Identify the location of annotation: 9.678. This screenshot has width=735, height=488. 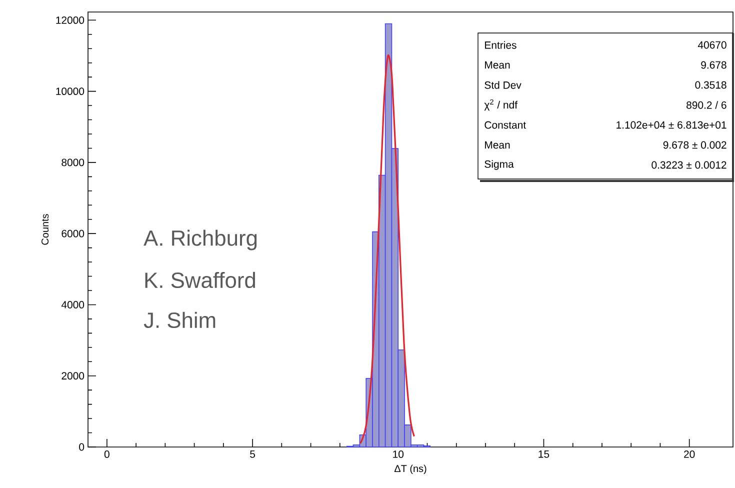
(713, 65).